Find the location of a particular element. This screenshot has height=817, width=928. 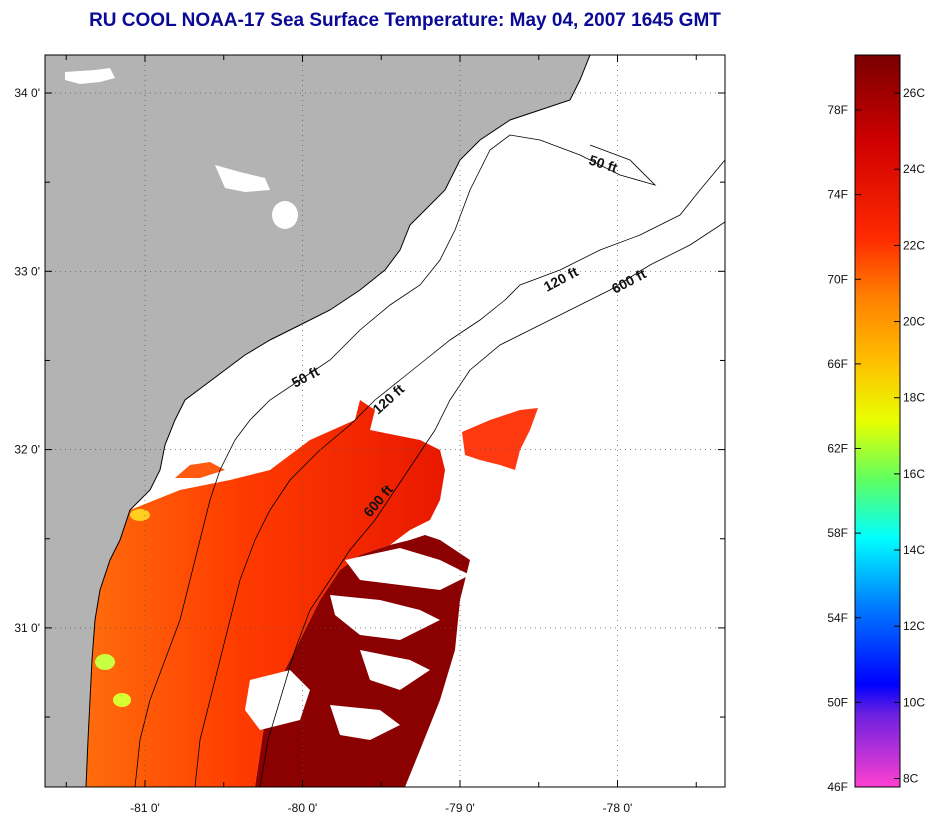

c-label: 10C is located at coordinates (914, 702).